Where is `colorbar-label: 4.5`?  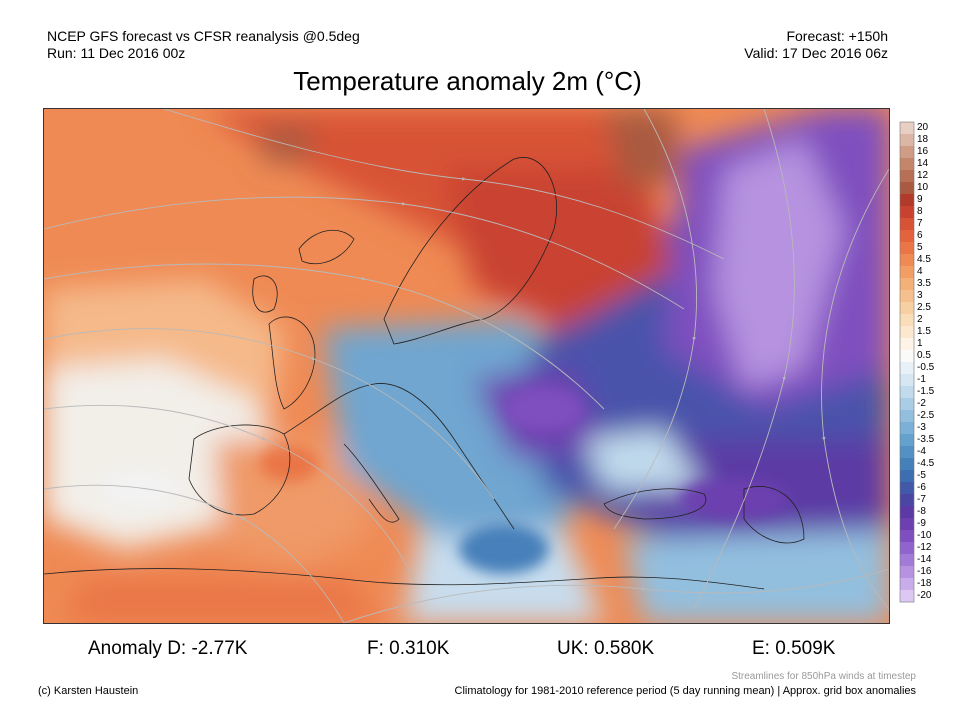
colorbar-label: 4.5 is located at coordinates (924, 259).